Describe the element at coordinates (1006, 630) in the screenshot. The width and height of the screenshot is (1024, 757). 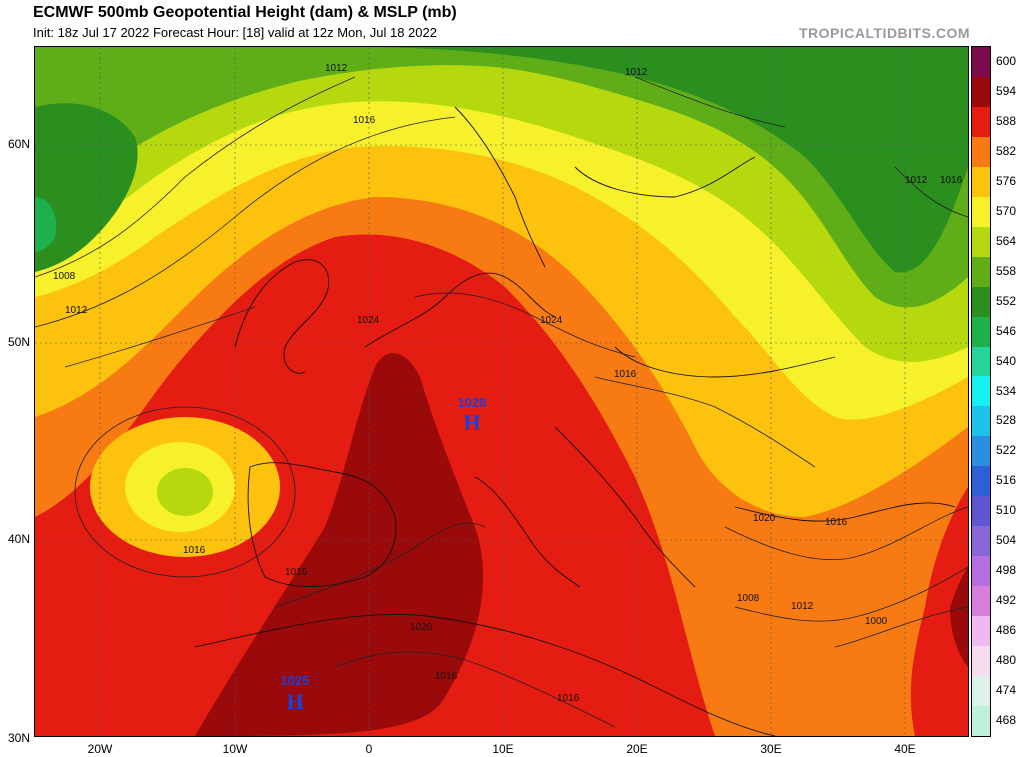
I see `colorbar-label: 486` at that location.